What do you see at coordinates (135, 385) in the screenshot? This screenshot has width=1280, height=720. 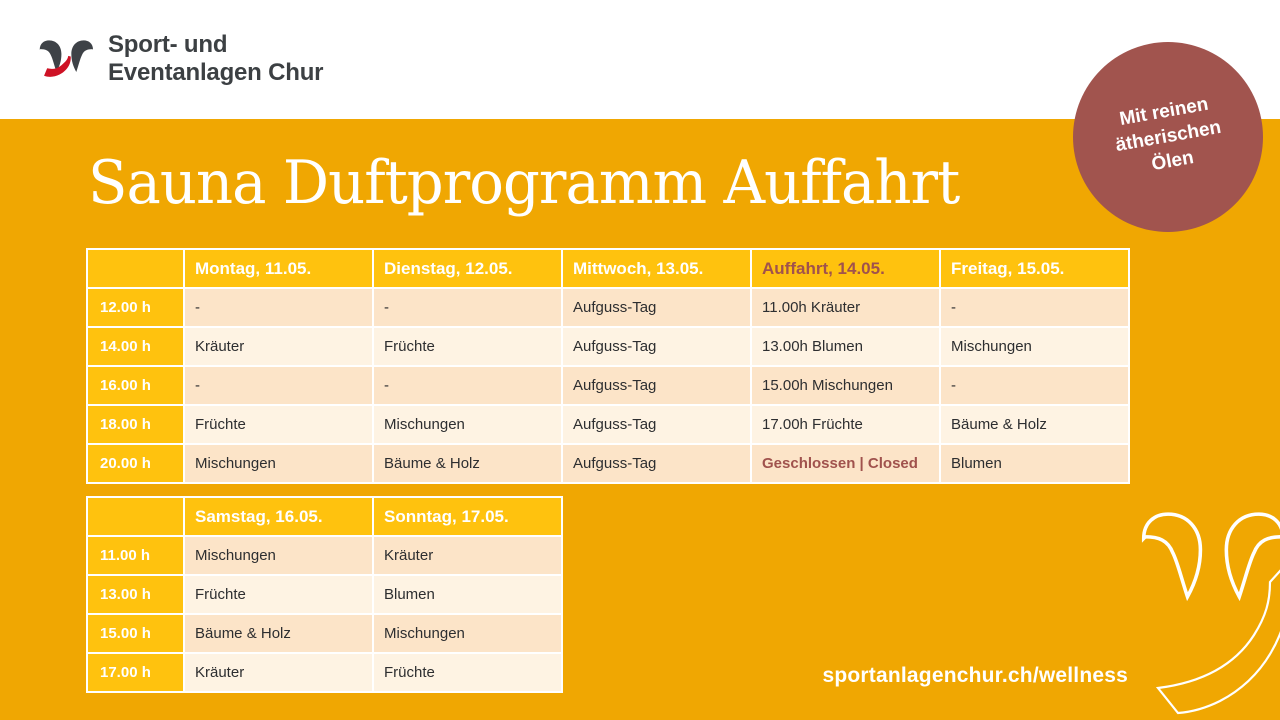 I see `time-cell: 16.00 h` at bounding box center [135, 385].